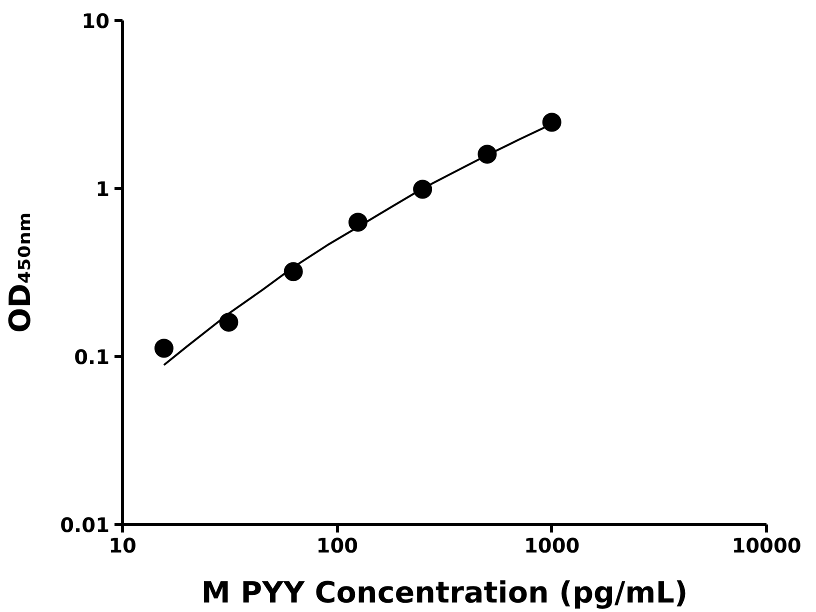 Image resolution: width=816 pixels, height=612 pixels. What do you see at coordinates (552, 546) in the screenshot?
I see `x-tick-label: 1000` at bounding box center [552, 546].